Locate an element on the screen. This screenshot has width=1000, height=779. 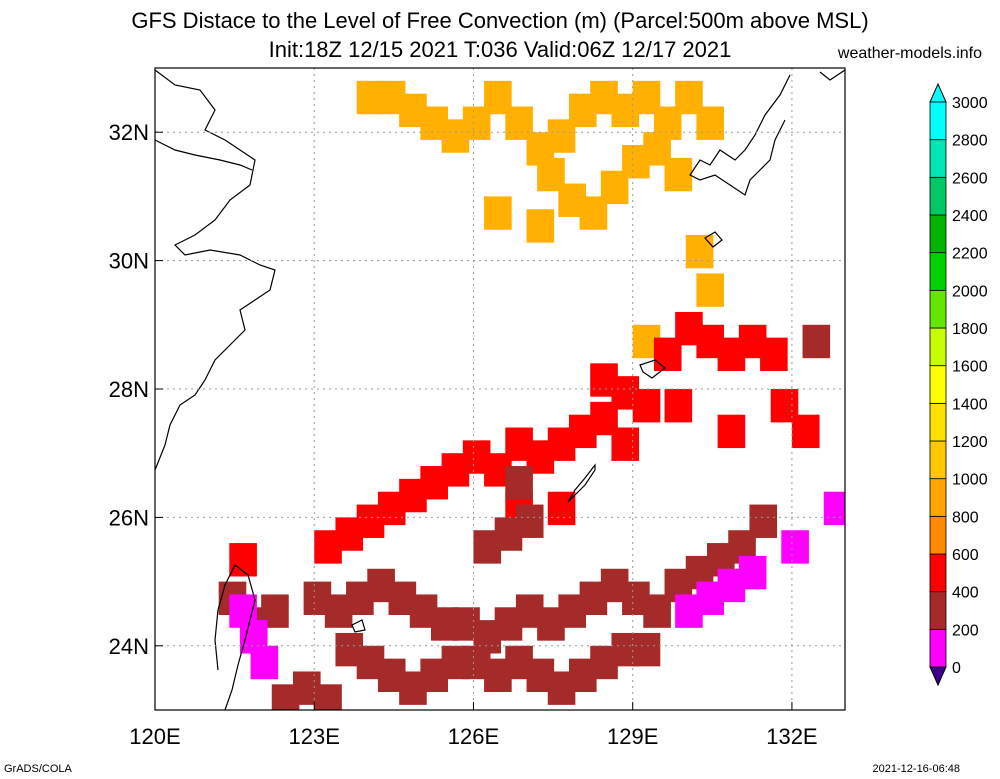
okinawa-island is located at coordinates (581, 483).